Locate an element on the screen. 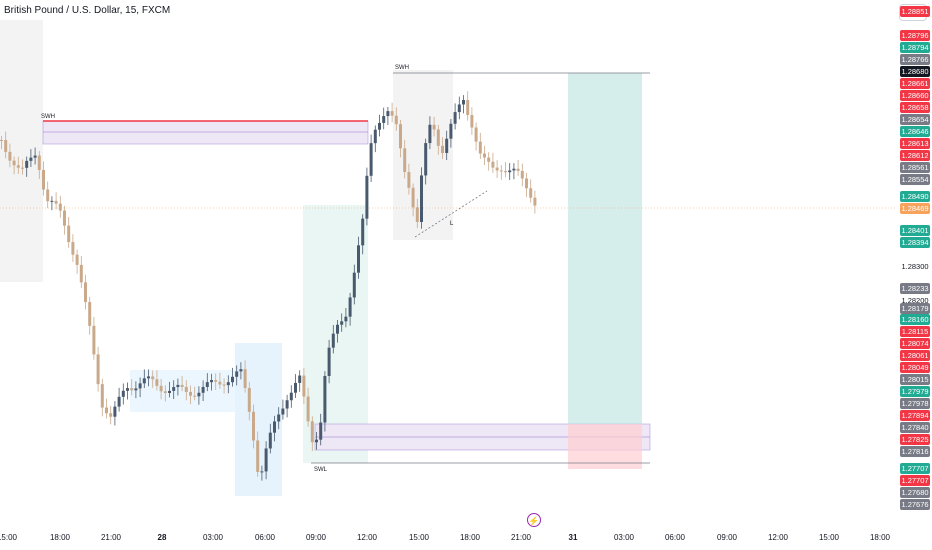 The width and height of the screenshot is (932, 550). position-loss-zone is located at coordinates (605, 446).